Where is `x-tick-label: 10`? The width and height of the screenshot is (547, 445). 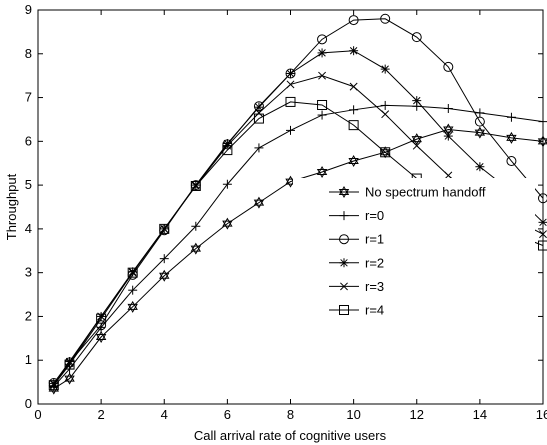 x-tick-label: 10 is located at coordinates (353, 414).